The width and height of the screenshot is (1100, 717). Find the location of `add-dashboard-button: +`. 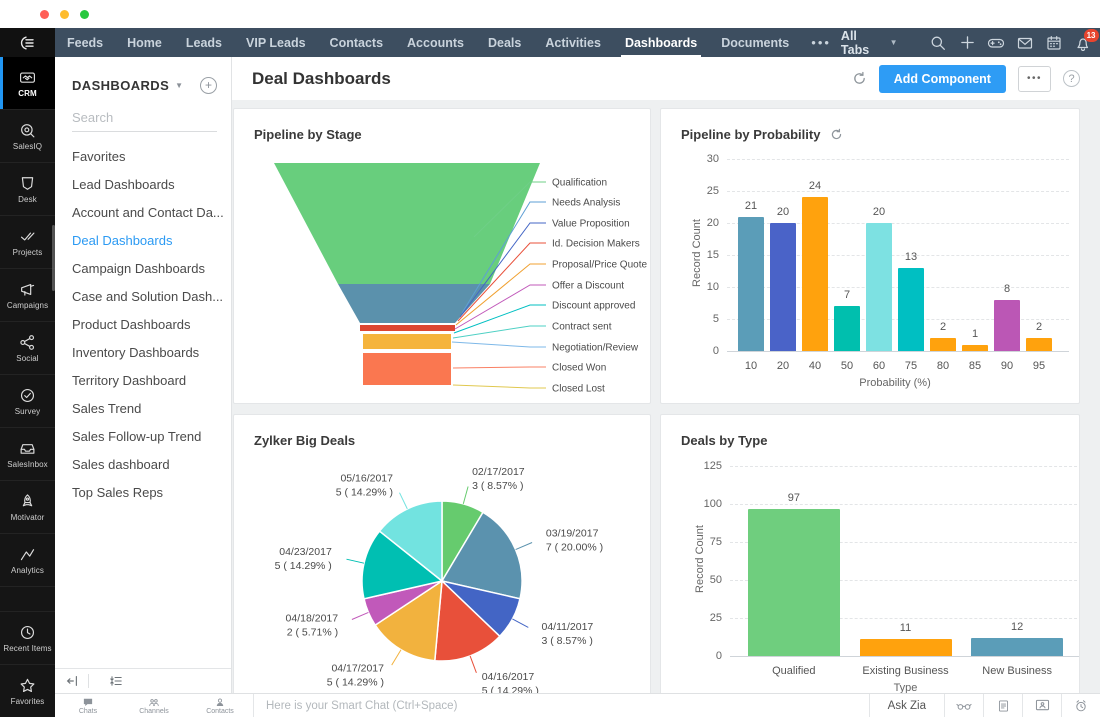

add-dashboard-button: + is located at coordinates (208, 85).